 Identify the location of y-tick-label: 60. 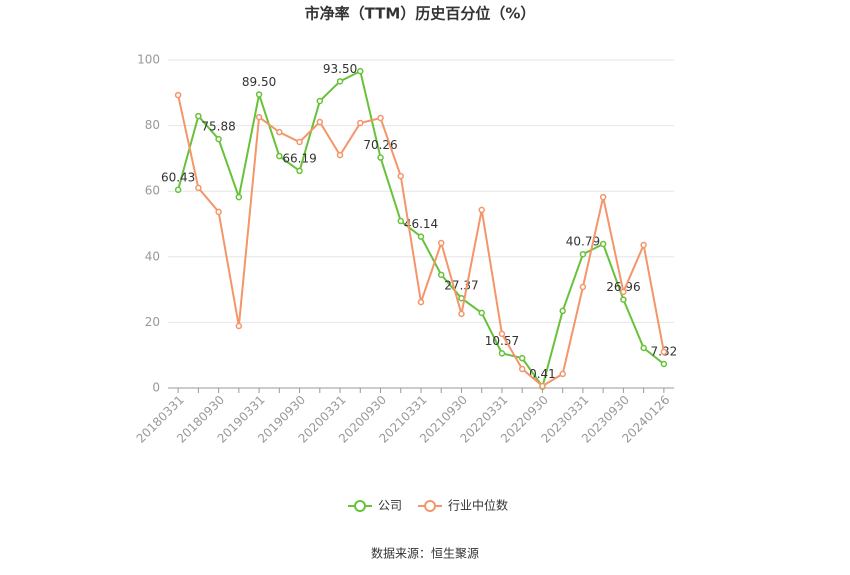
(152, 191).